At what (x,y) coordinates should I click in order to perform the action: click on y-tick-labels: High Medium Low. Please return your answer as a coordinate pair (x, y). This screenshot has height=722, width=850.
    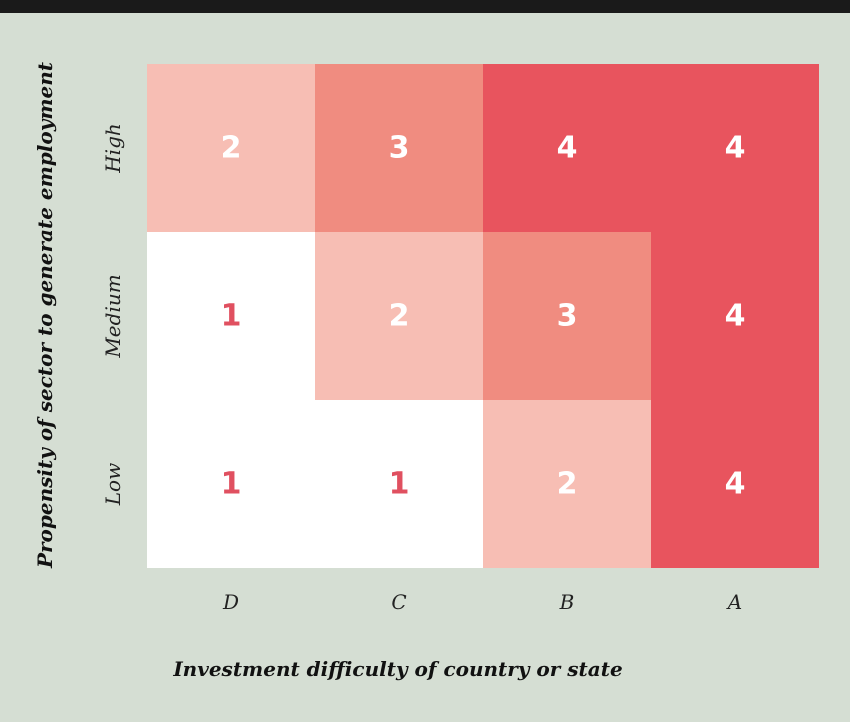
    Looking at the image, I should click on (113, 314).